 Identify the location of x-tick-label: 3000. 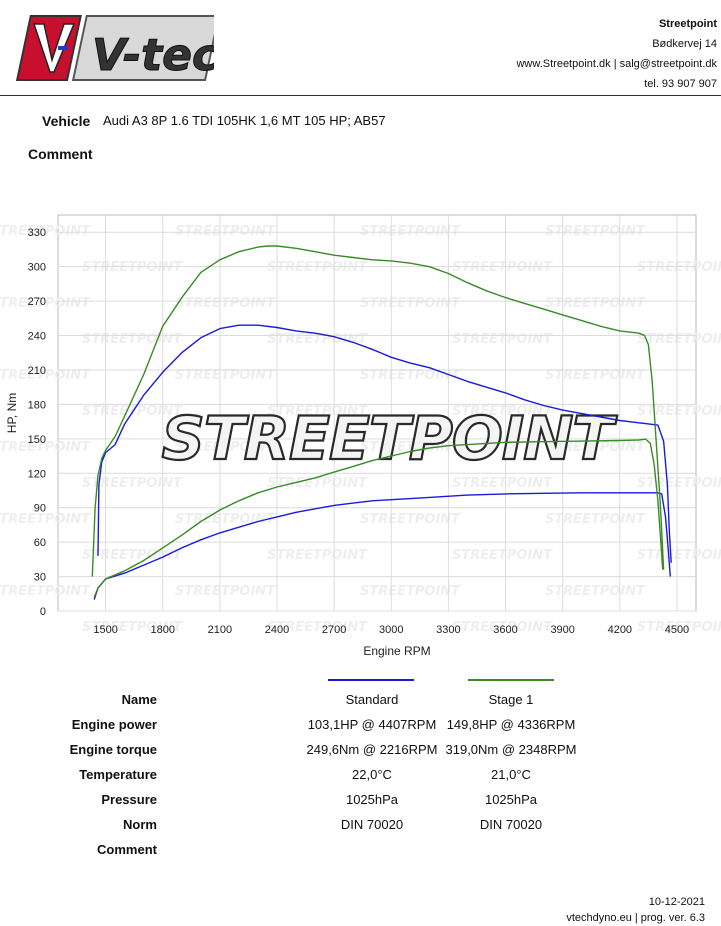
(391, 630).